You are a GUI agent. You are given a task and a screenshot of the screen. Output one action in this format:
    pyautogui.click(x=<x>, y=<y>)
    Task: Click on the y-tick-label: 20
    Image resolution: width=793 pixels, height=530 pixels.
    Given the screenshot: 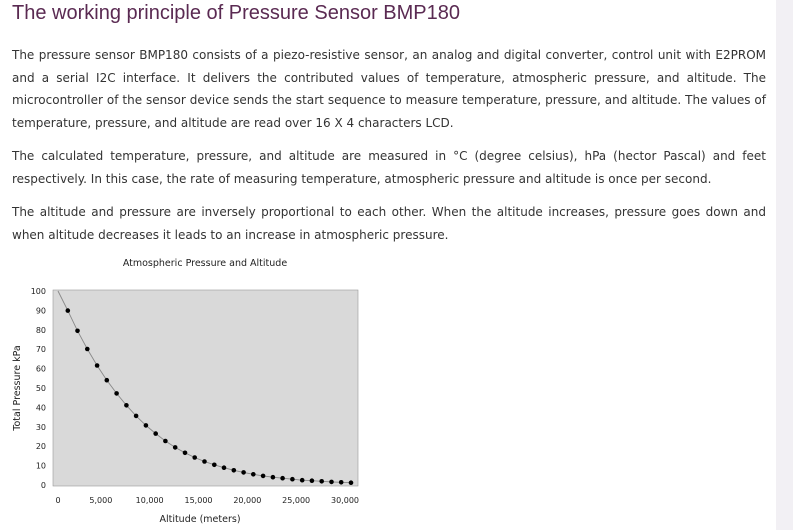 What is the action you would take?
    pyautogui.click(x=41, y=446)
    